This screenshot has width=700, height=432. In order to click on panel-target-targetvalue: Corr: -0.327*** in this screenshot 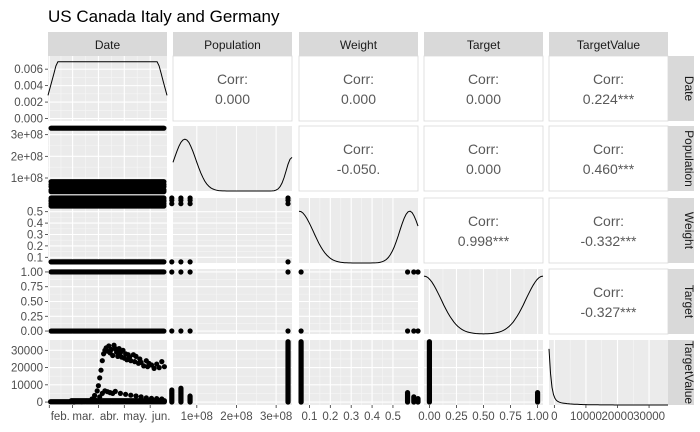, I will do `click(608, 301)`.